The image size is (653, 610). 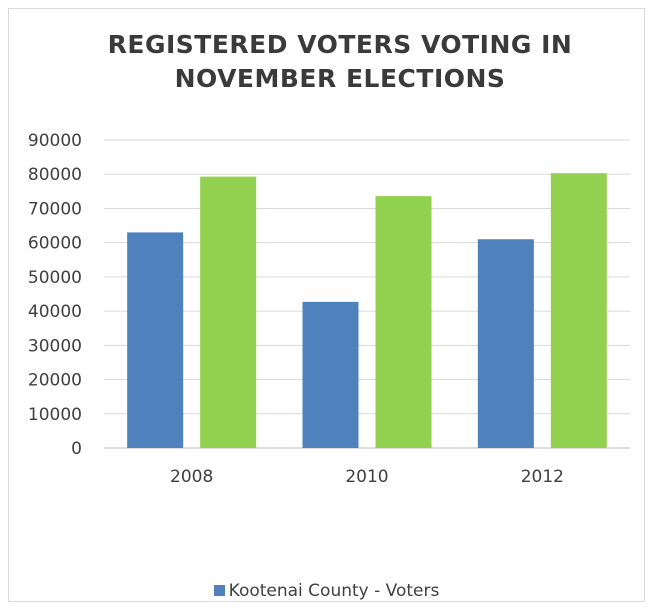 I want to click on bar-series-2-2010, so click(x=403, y=322).